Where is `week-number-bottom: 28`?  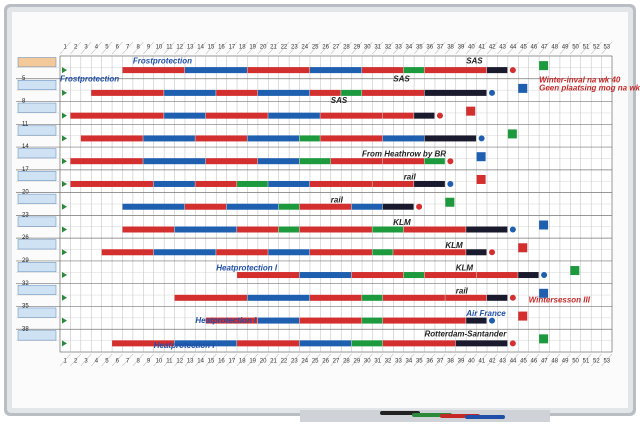 week-number-bottom: 28 is located at coordinates (346, 362).